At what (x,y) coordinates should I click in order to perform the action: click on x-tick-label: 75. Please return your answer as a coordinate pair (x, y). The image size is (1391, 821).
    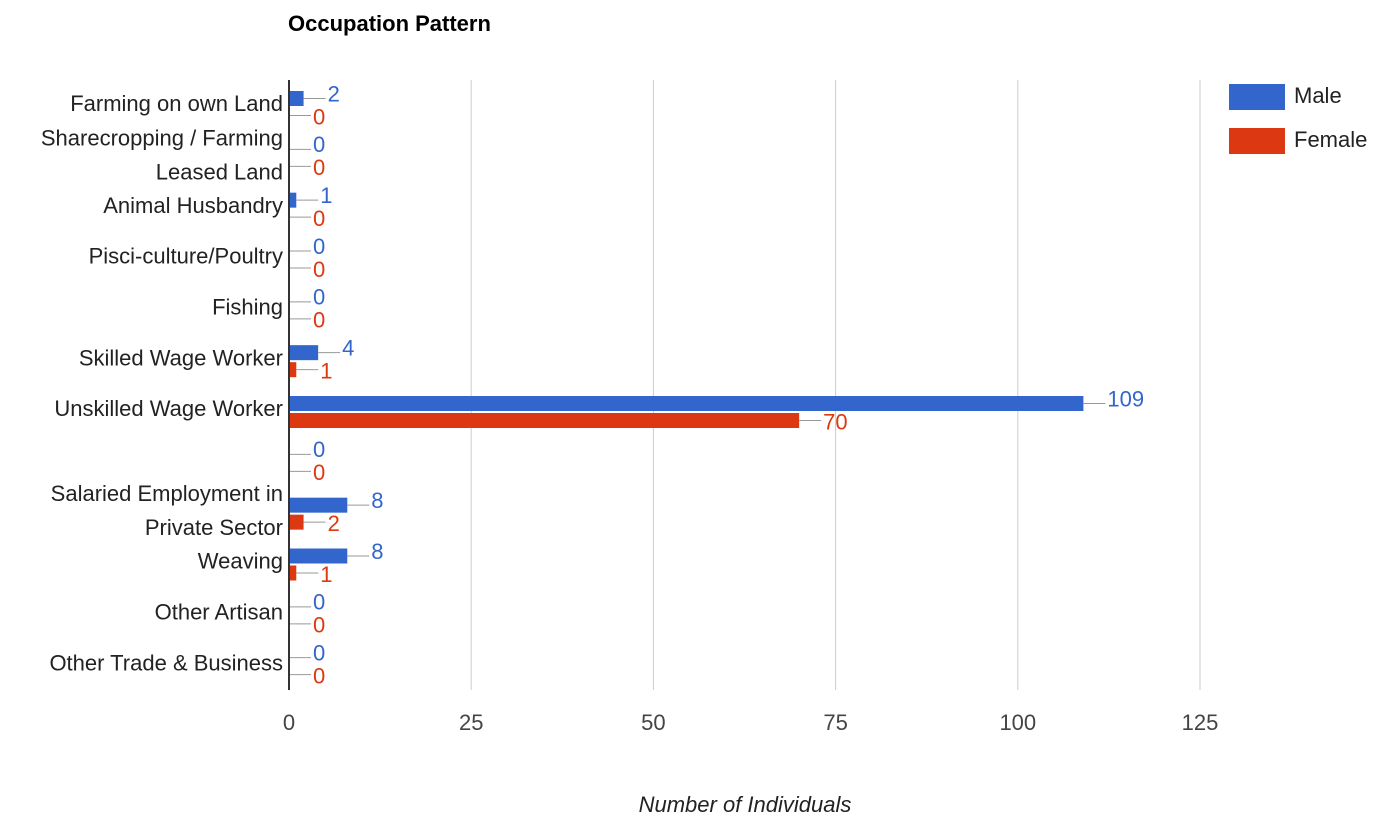
    Looking at the image, I should click on (835, 722).